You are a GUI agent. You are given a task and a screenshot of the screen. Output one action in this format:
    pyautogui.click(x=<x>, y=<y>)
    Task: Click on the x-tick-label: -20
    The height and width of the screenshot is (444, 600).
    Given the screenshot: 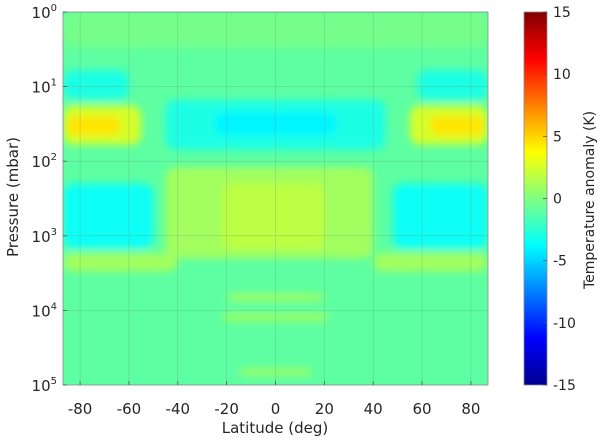 What is the action you would take?
    pyautogui.click(x=226, y=409)
    